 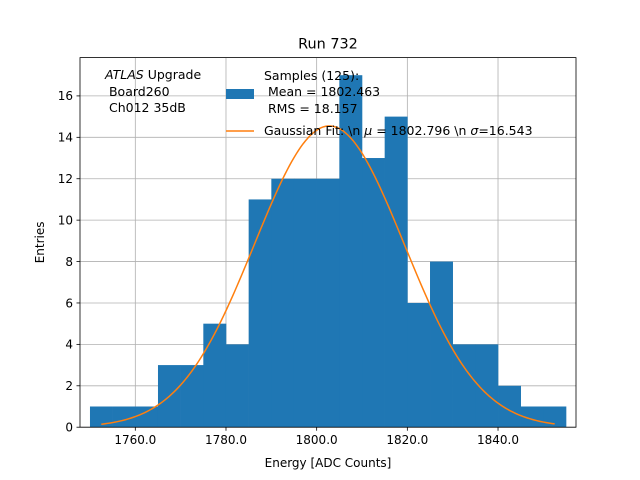 What do you see at coordinates (328, 463) in the screenshot?
I see `x-axis-label: Energy [ADC Counts]` at bounding box center [328, 463].